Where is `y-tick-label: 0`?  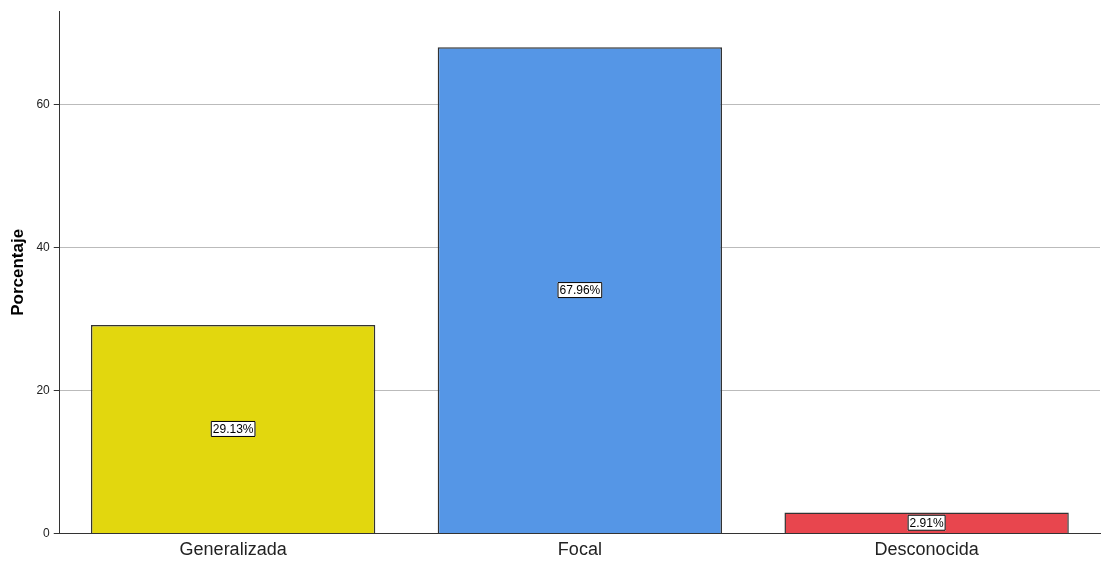 y-tick-label: 0 is located at coordinates (47, 532).